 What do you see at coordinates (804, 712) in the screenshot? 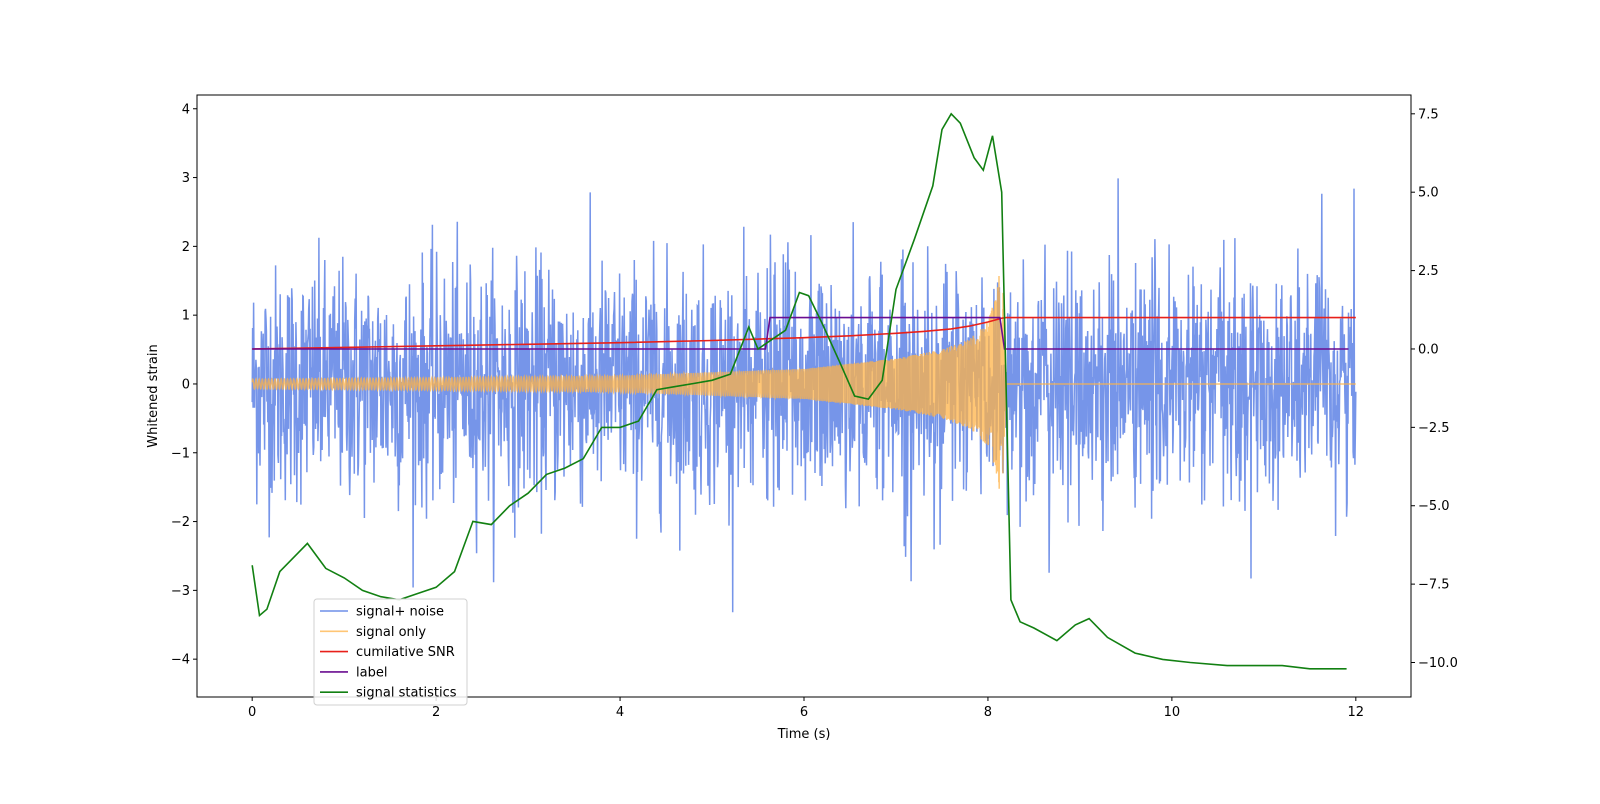
I see `x-tick-label: 6` at bounding box center [804, 712].